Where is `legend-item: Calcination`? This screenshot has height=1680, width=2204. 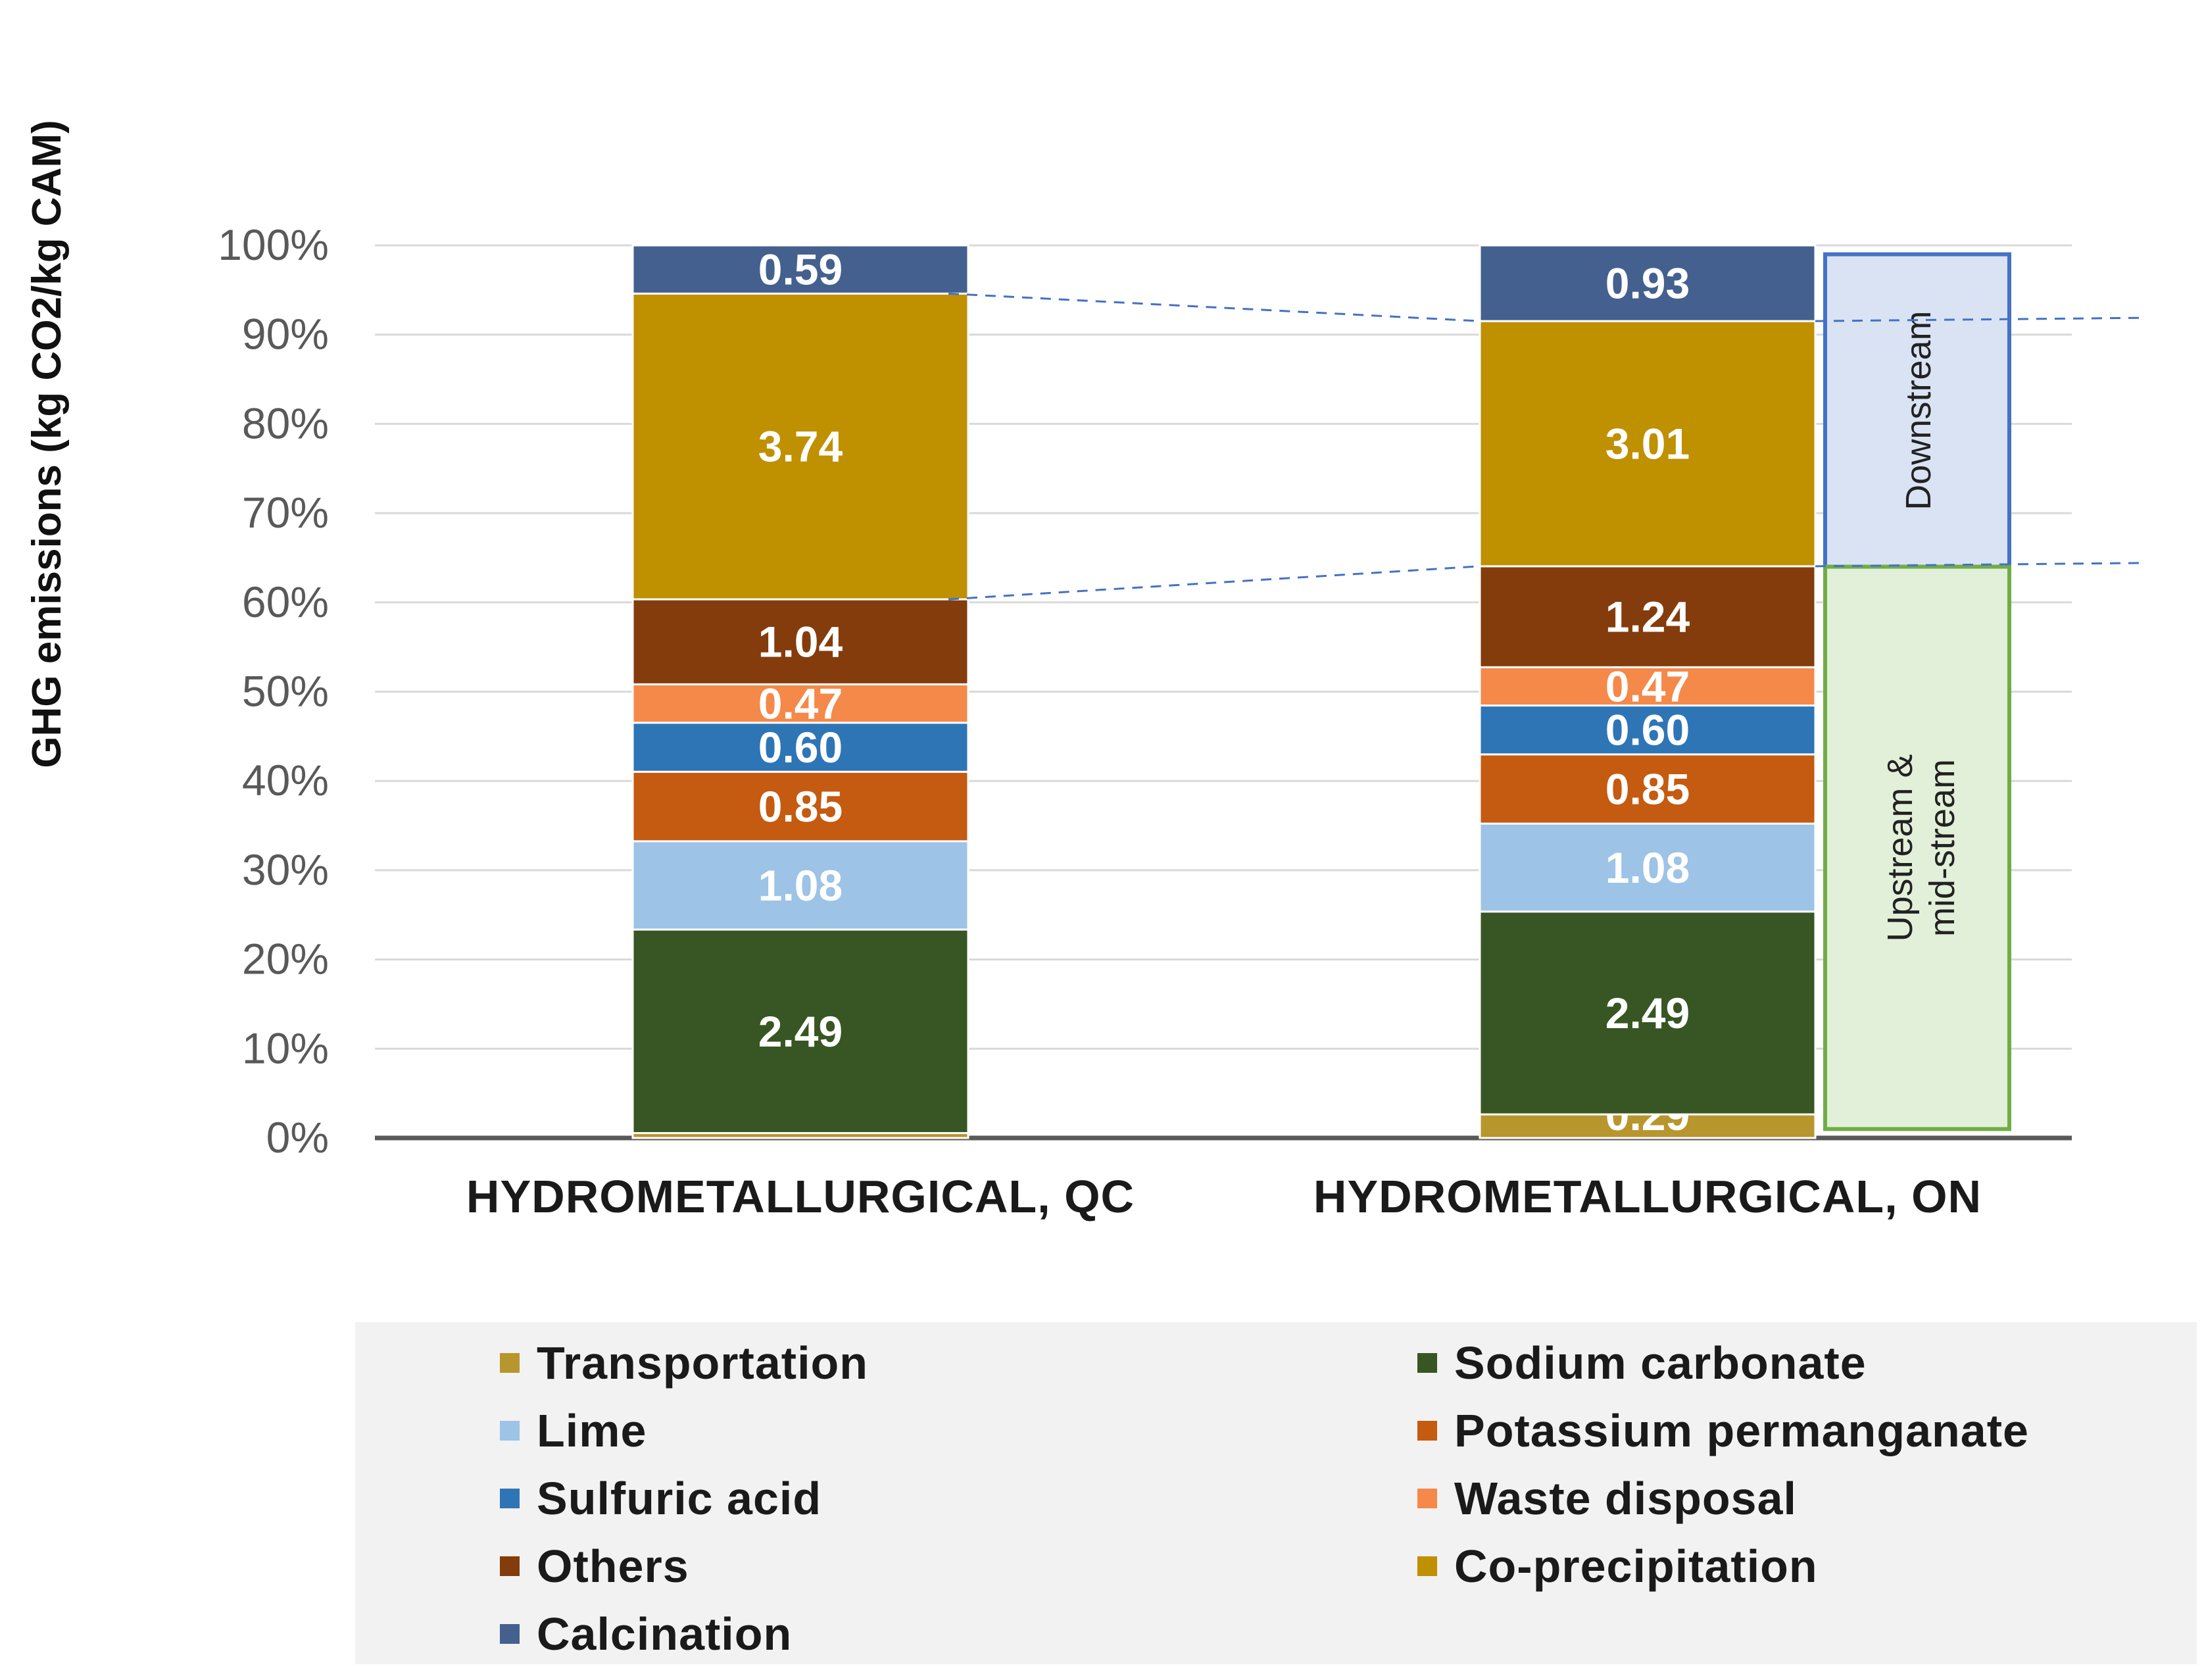 legend-item: Calcination is located at coordinates (646, 1634).